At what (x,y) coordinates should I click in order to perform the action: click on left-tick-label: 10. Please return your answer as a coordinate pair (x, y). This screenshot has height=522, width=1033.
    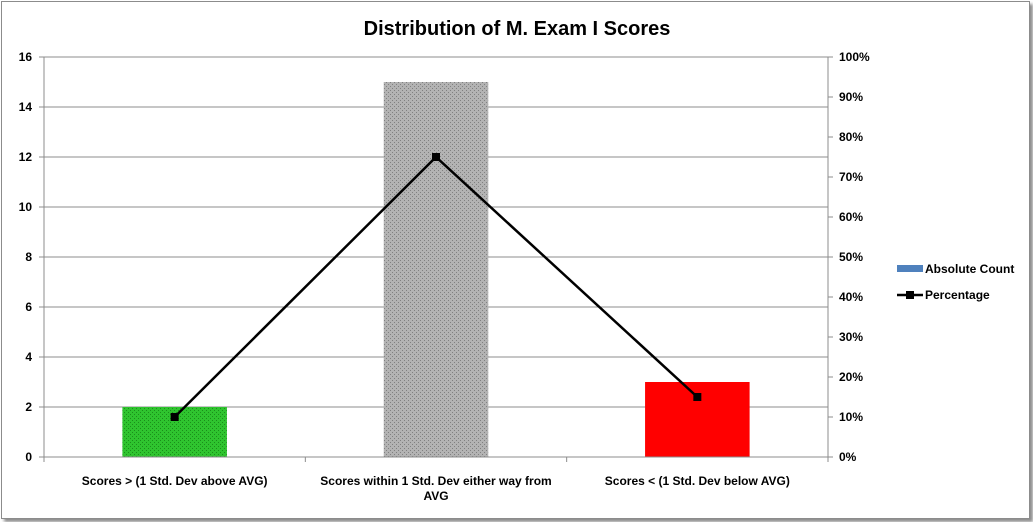
    Looking at the image, I should click on (26, 207).